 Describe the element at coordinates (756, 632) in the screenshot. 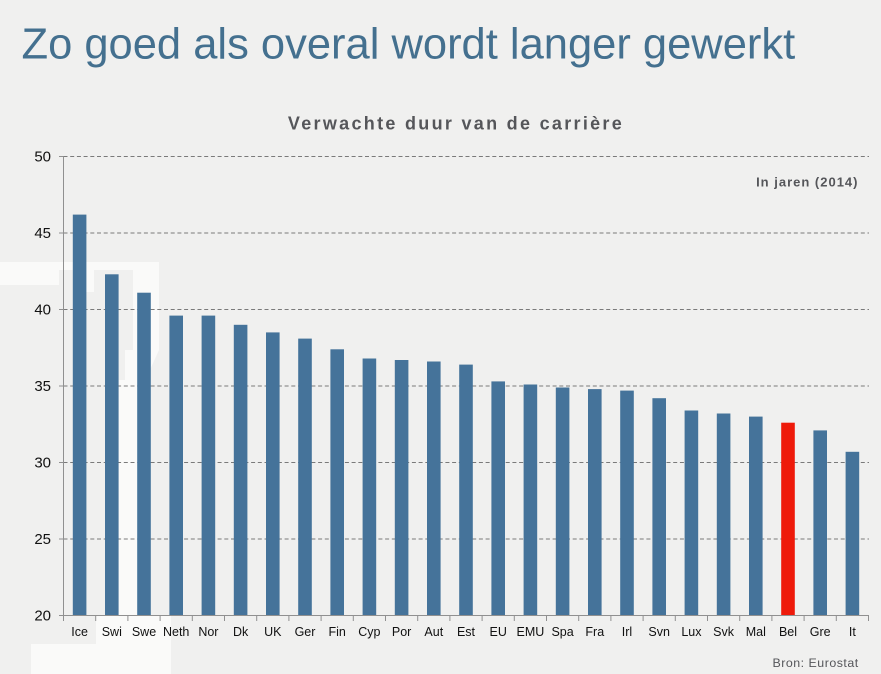

I see `svg-text: Mal` at that location.